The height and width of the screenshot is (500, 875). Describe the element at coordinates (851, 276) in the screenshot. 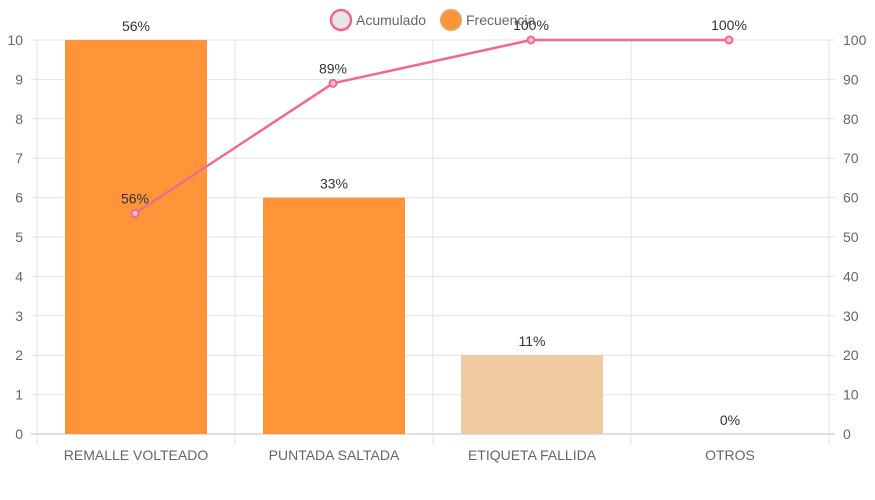

I see `y-right-tick-label: 40` at that location.